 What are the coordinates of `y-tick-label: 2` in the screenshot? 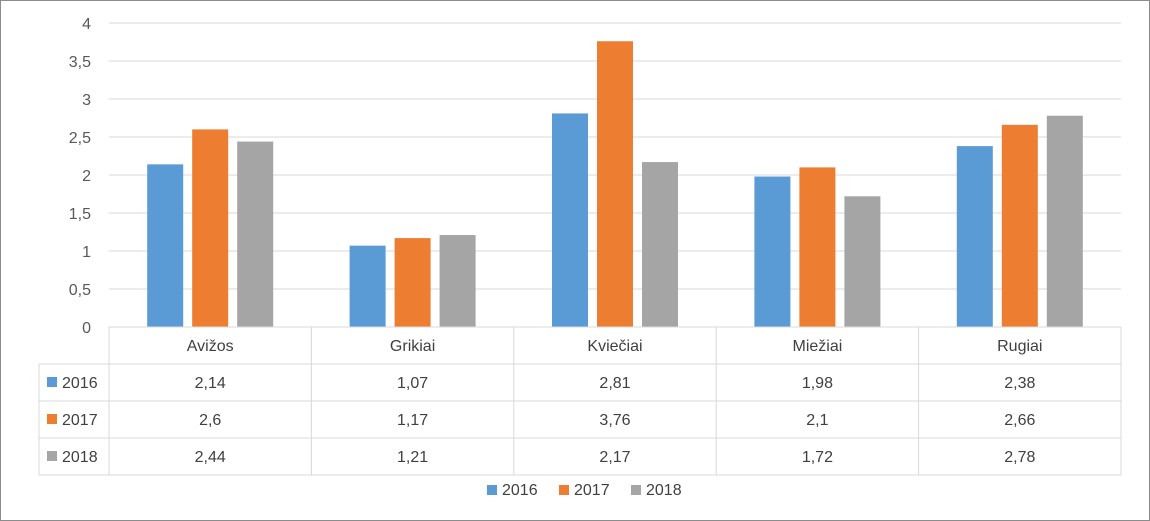 It's located at (86, 176).